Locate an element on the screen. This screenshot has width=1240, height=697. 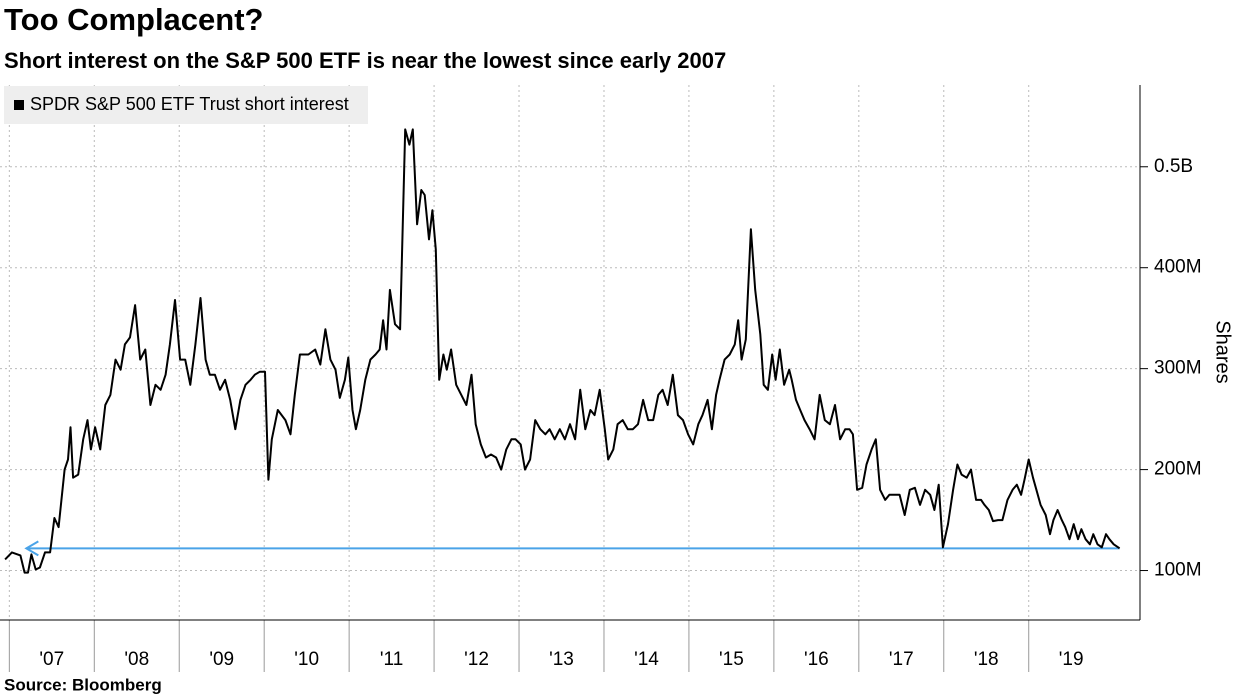
source: Source: Bloomberg is located at coordinates (83, 684).